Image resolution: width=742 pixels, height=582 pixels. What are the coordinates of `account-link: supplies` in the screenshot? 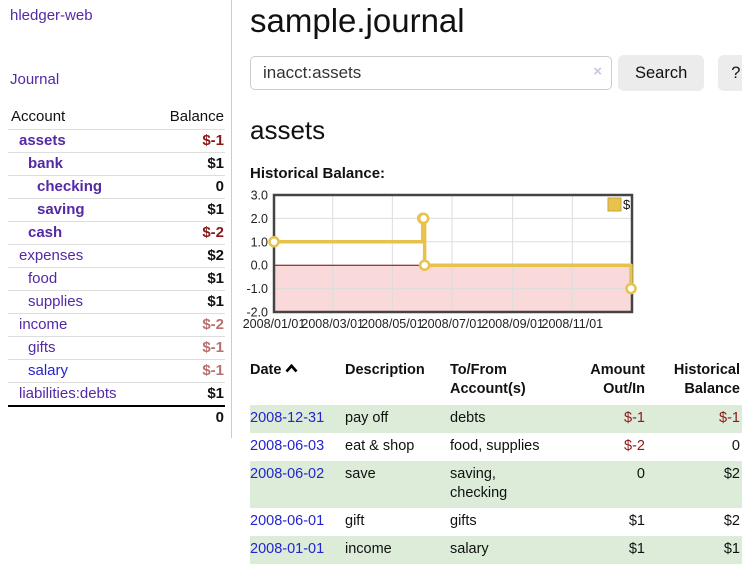 It's located at (56, 301).